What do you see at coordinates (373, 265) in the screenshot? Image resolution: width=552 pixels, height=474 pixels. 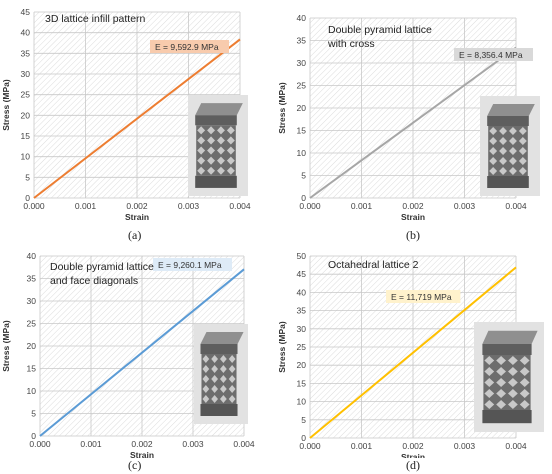 I see `chart-title: Octahedral lattice 2` at bounding box center [373, 265].